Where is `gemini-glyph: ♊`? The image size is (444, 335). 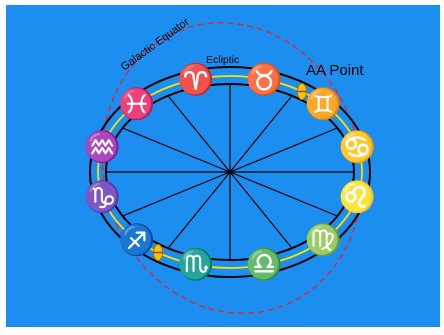
gemini-glyph: ♊ is located at coordinates (323, 104).